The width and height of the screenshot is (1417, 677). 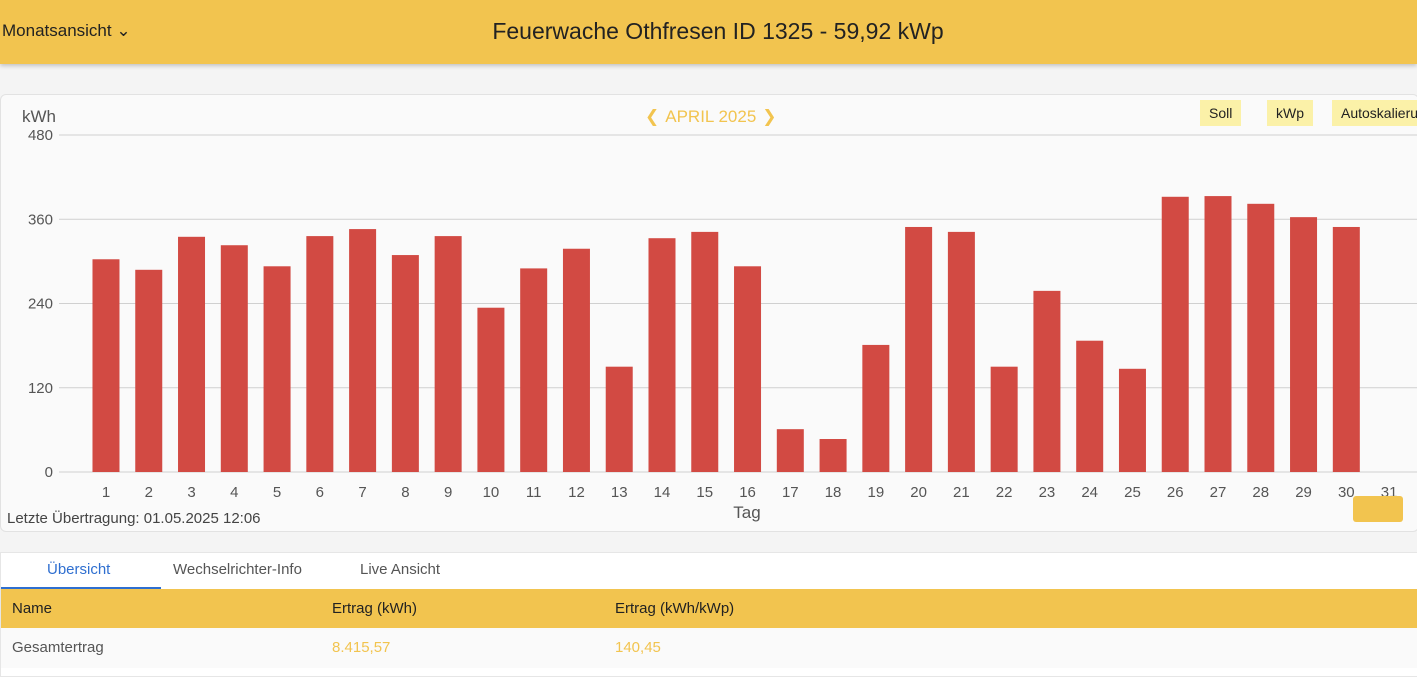 I want to click on x-tick-label: 23, so click(x=1047, y=492).